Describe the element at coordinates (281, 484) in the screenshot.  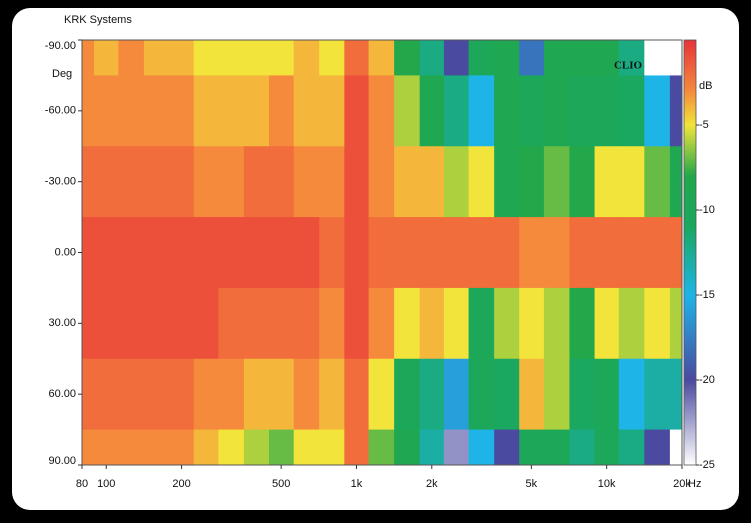
I see `x-tick-label: 500` at that location.